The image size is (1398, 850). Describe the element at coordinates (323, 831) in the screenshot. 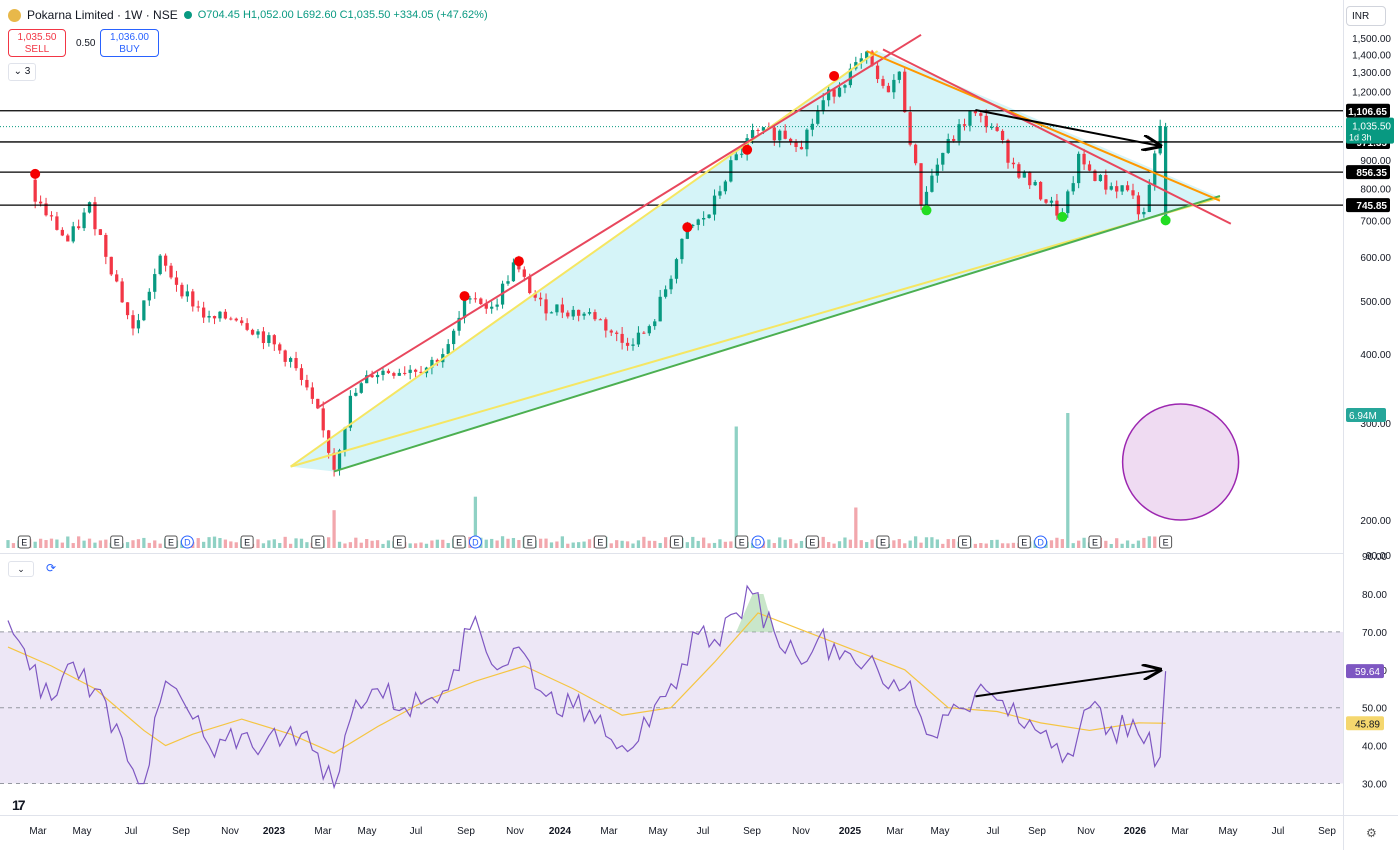

I see `time-tick-label: Mar` at that location.